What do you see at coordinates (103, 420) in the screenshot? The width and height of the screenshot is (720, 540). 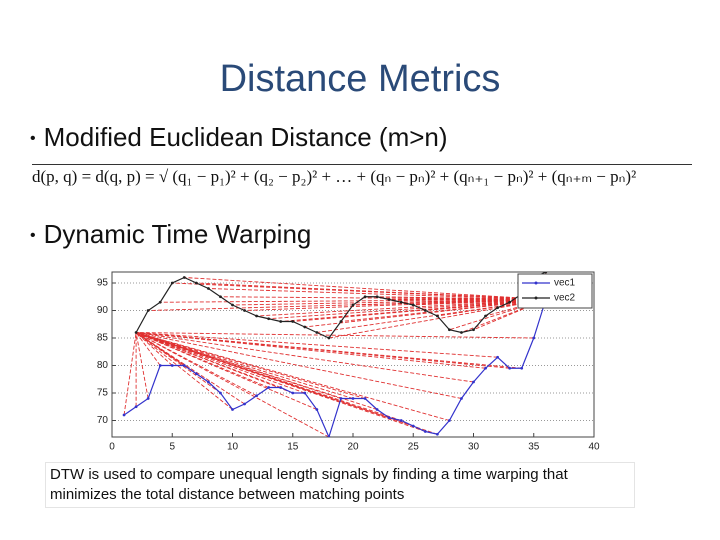 I see `y-tick-label: 70` at bounding box center [103, 420].